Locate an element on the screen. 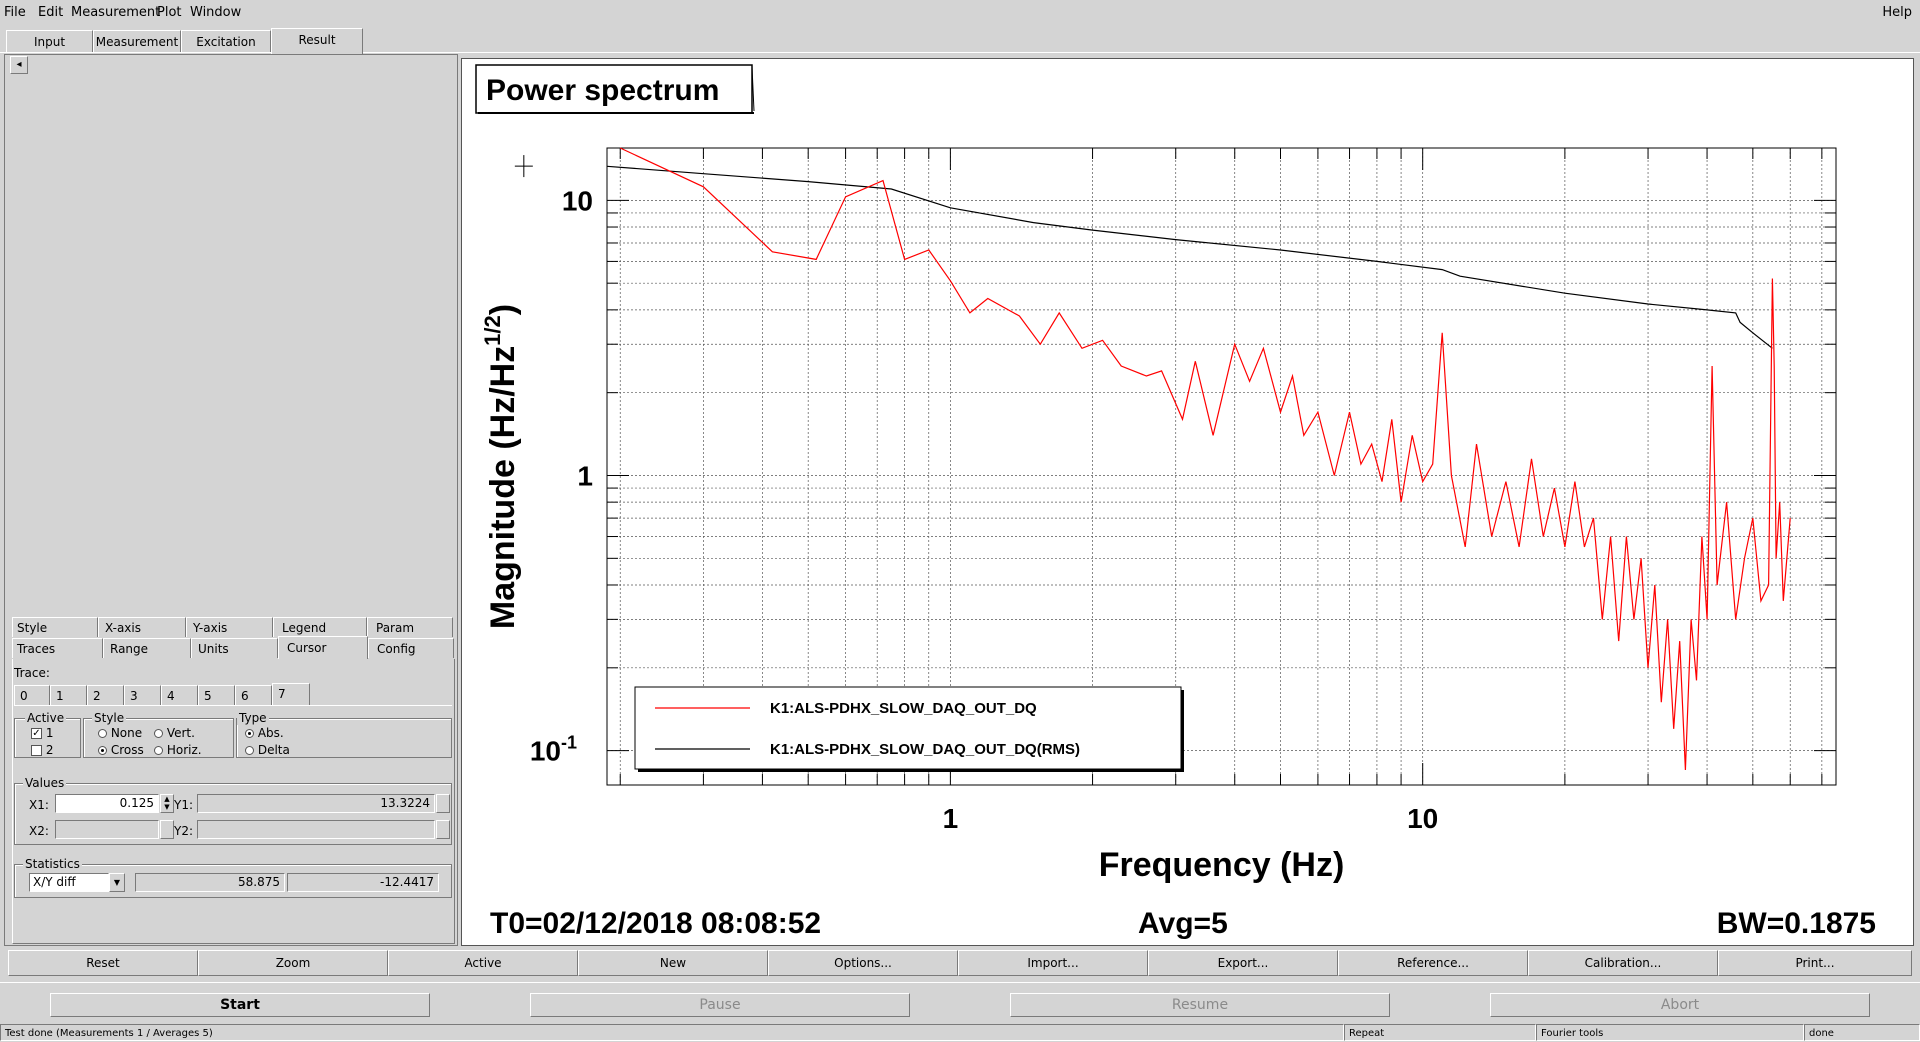  type-abs-radio is located at coordinates (249, 733).